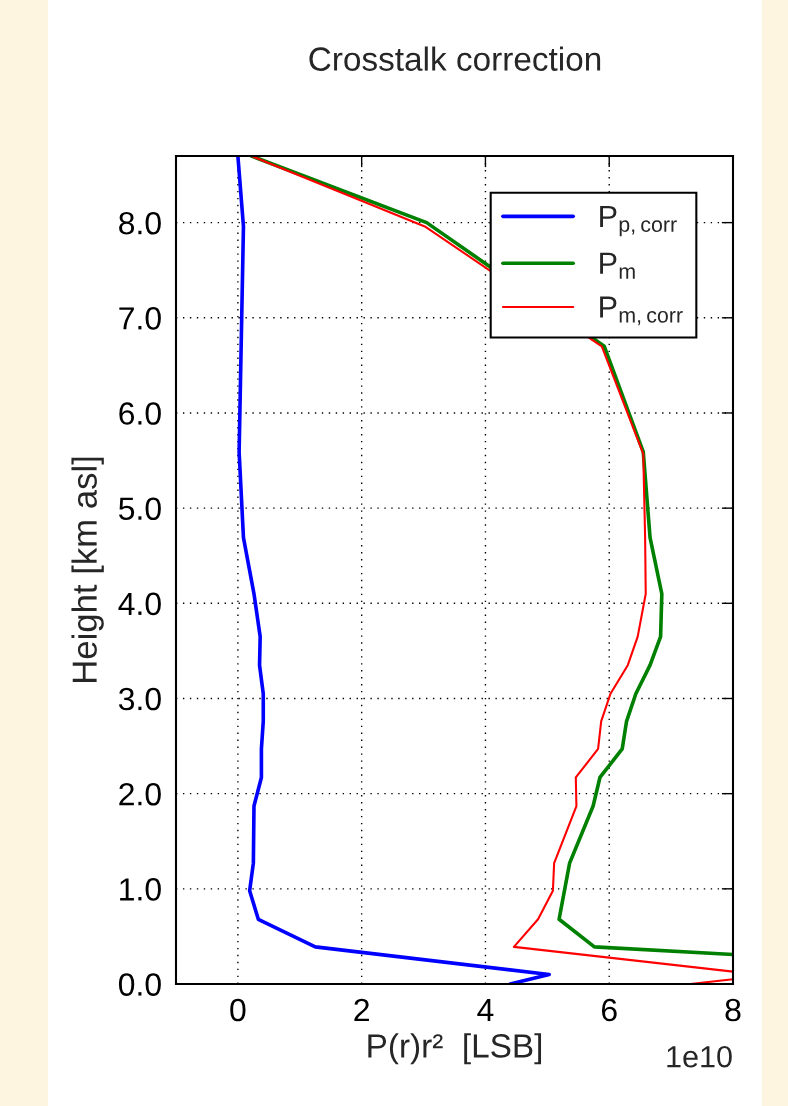 This screenshot has width=788, height=1106. Describe the element at coordinates (87, 569) in the screenshot. I see `y-axis-title: Height [km asl]` at that location.